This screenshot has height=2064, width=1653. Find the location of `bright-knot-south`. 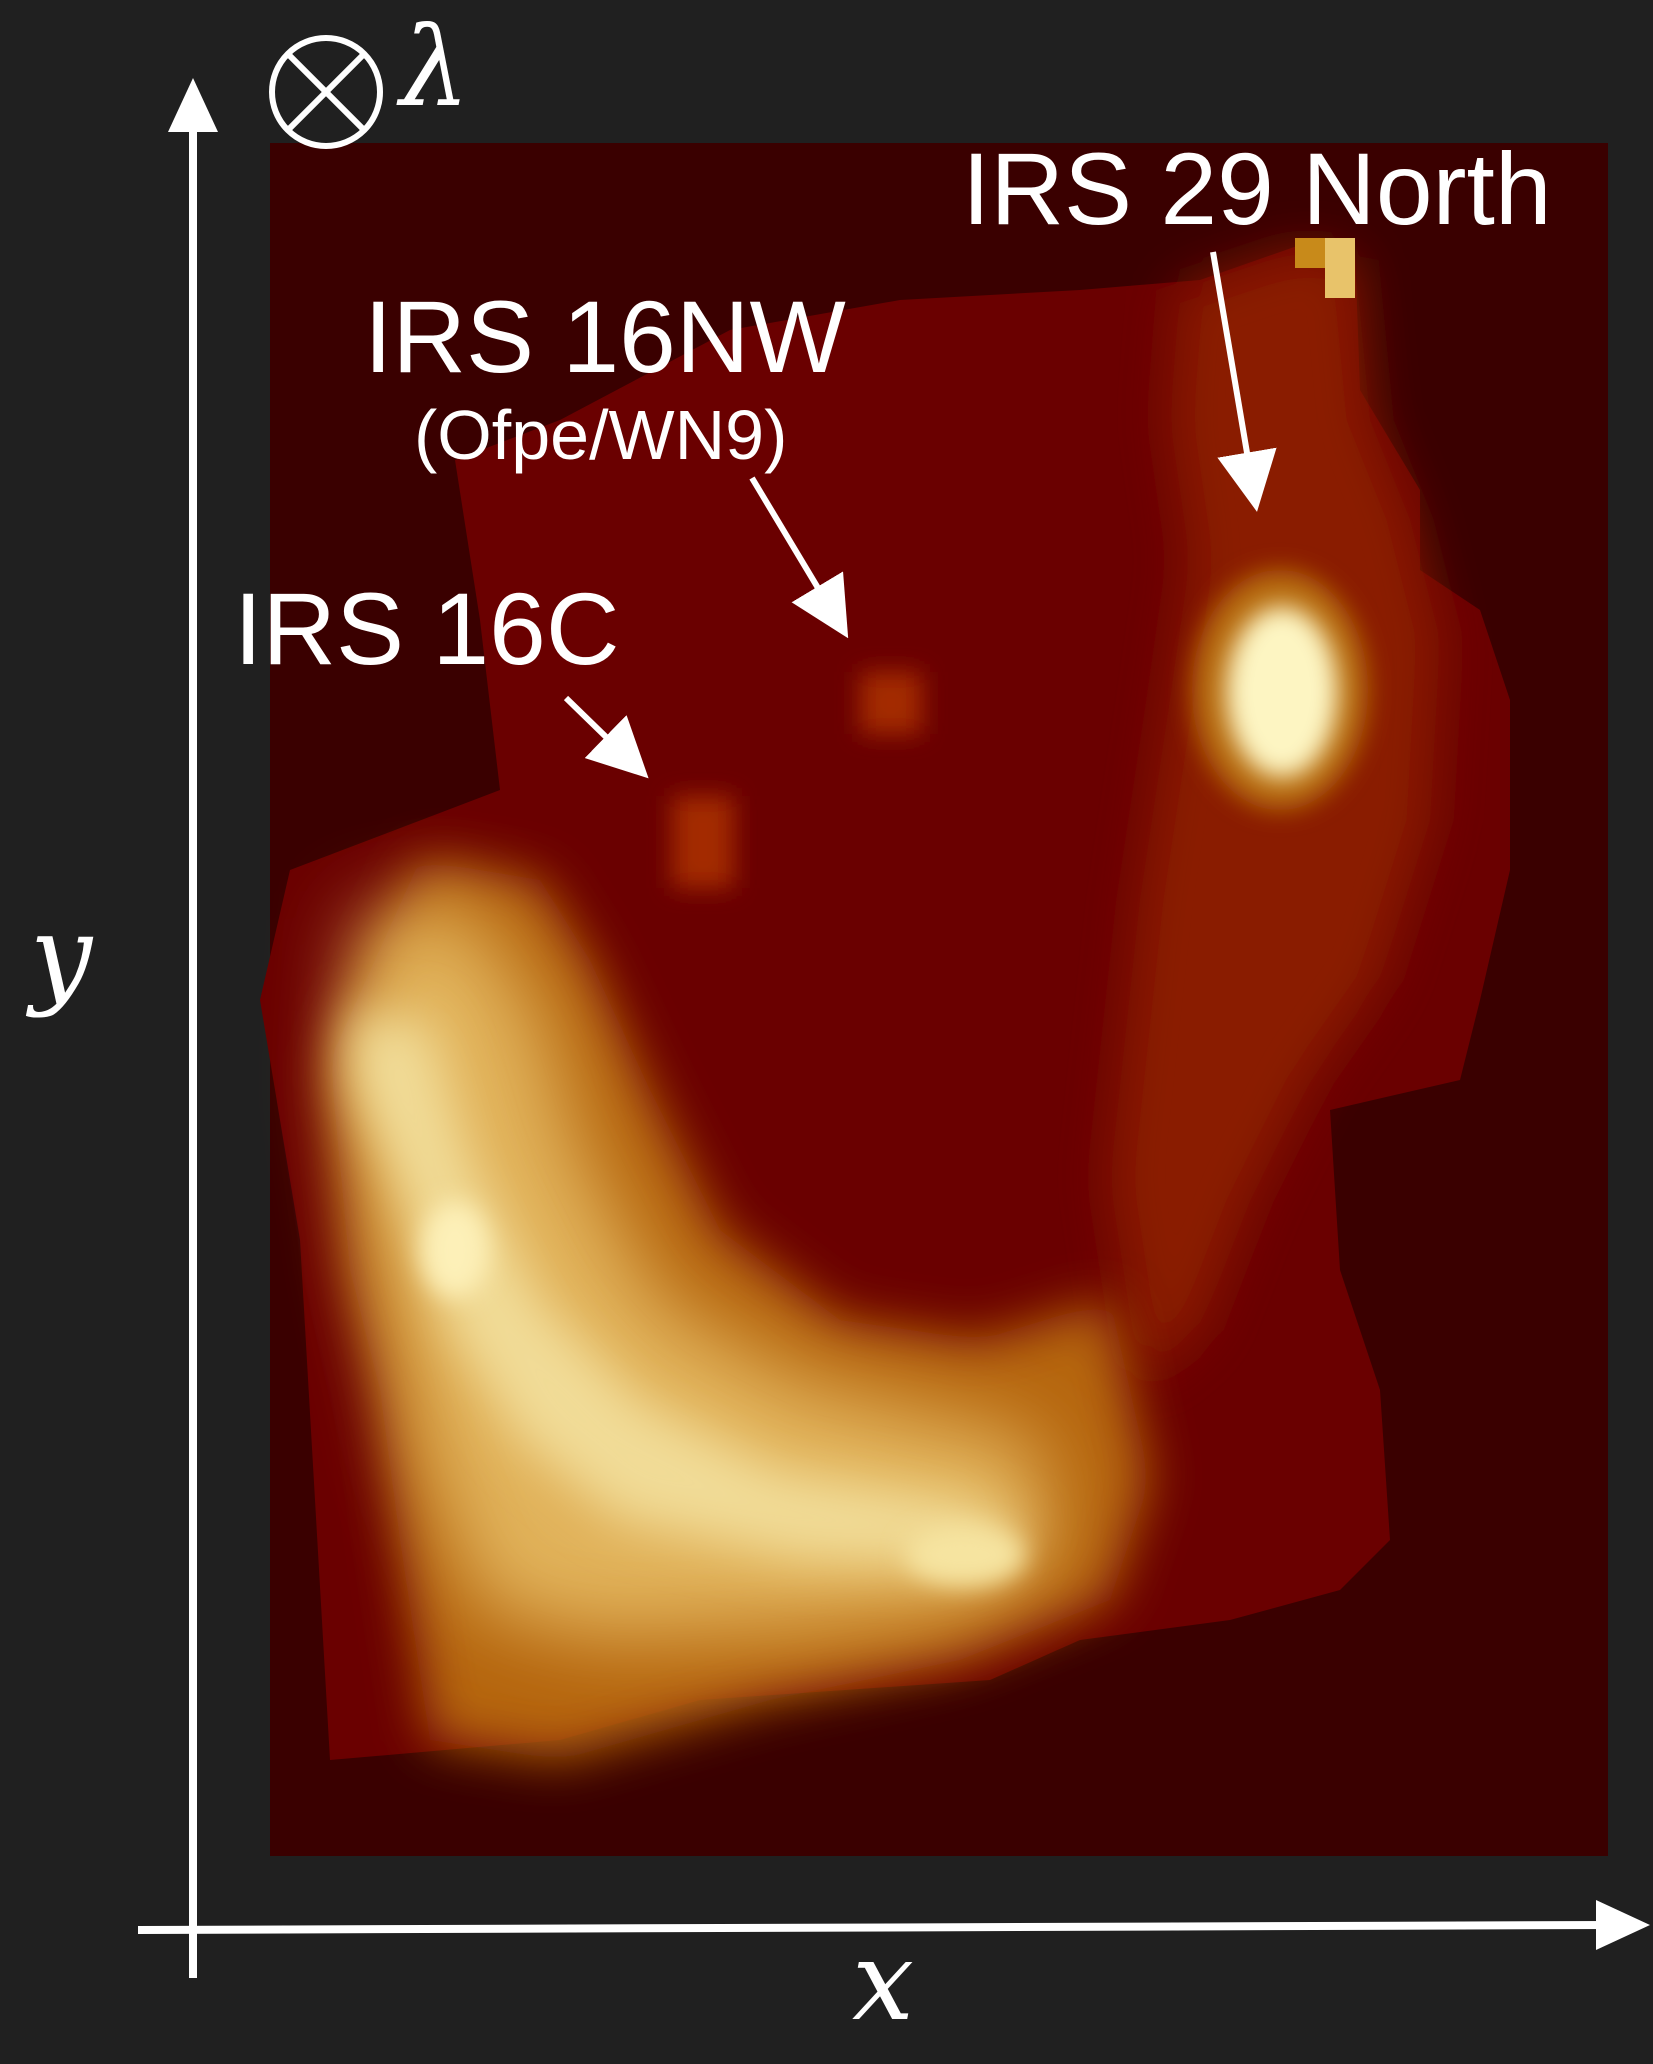

bright-knot-south is located at coordinates (965, 1555).